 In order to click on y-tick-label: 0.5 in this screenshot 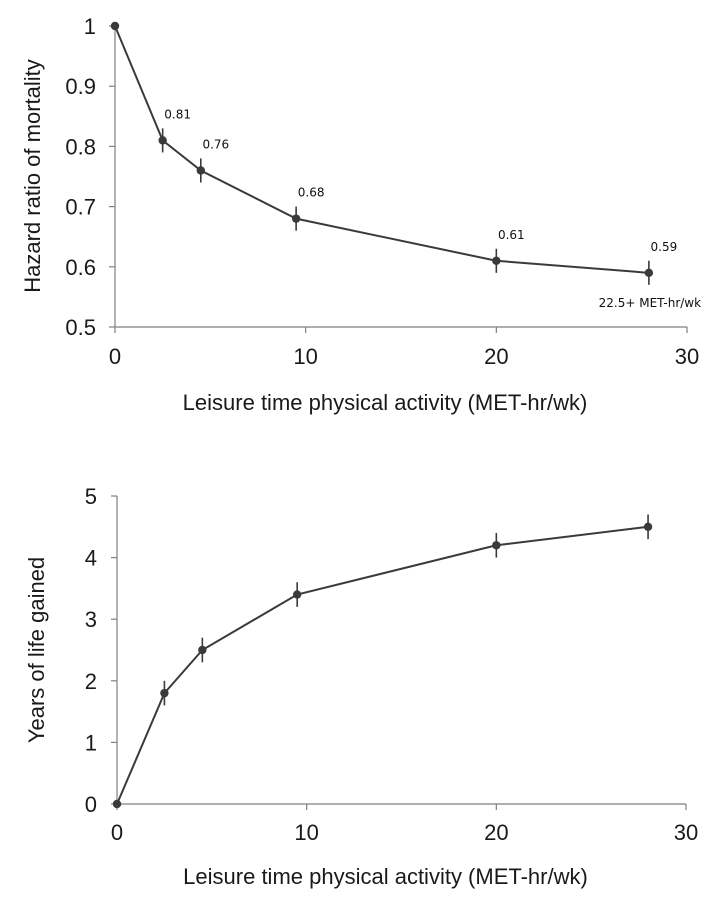, I will do `click(80, 327)`.